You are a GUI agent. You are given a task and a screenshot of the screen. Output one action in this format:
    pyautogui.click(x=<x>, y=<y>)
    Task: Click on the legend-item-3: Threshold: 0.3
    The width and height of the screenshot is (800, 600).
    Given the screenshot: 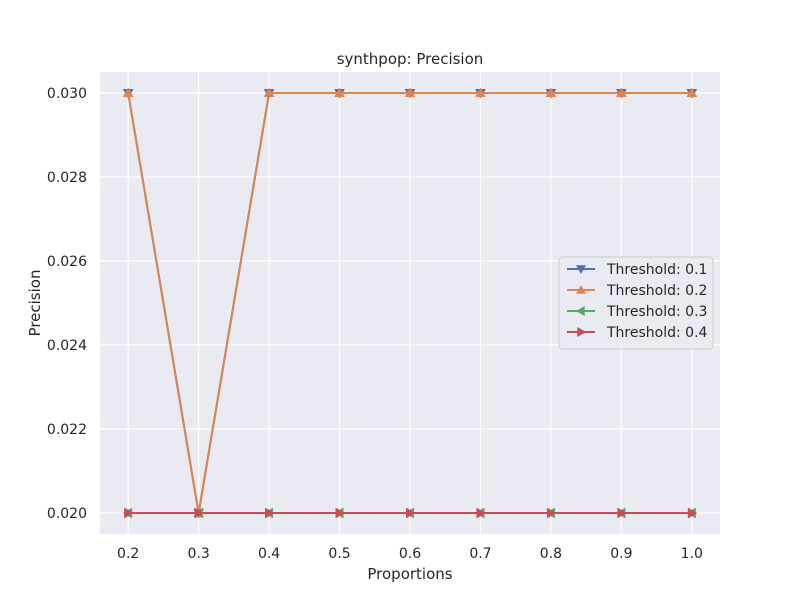 What is the action you would take?
    pyautogui.click(x=637, y=312)
    